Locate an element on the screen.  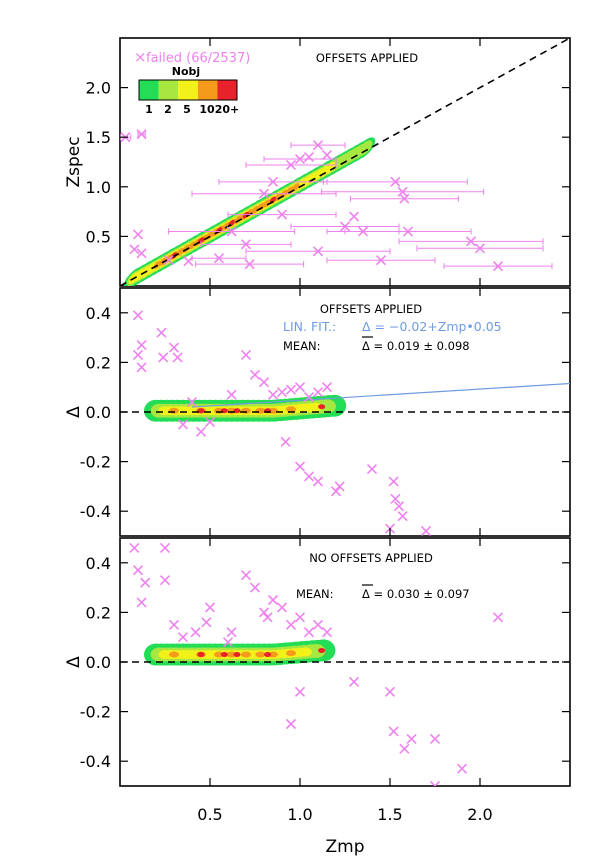
colorbar-label-20plus: 20+ is located at coordinates (227, 109).